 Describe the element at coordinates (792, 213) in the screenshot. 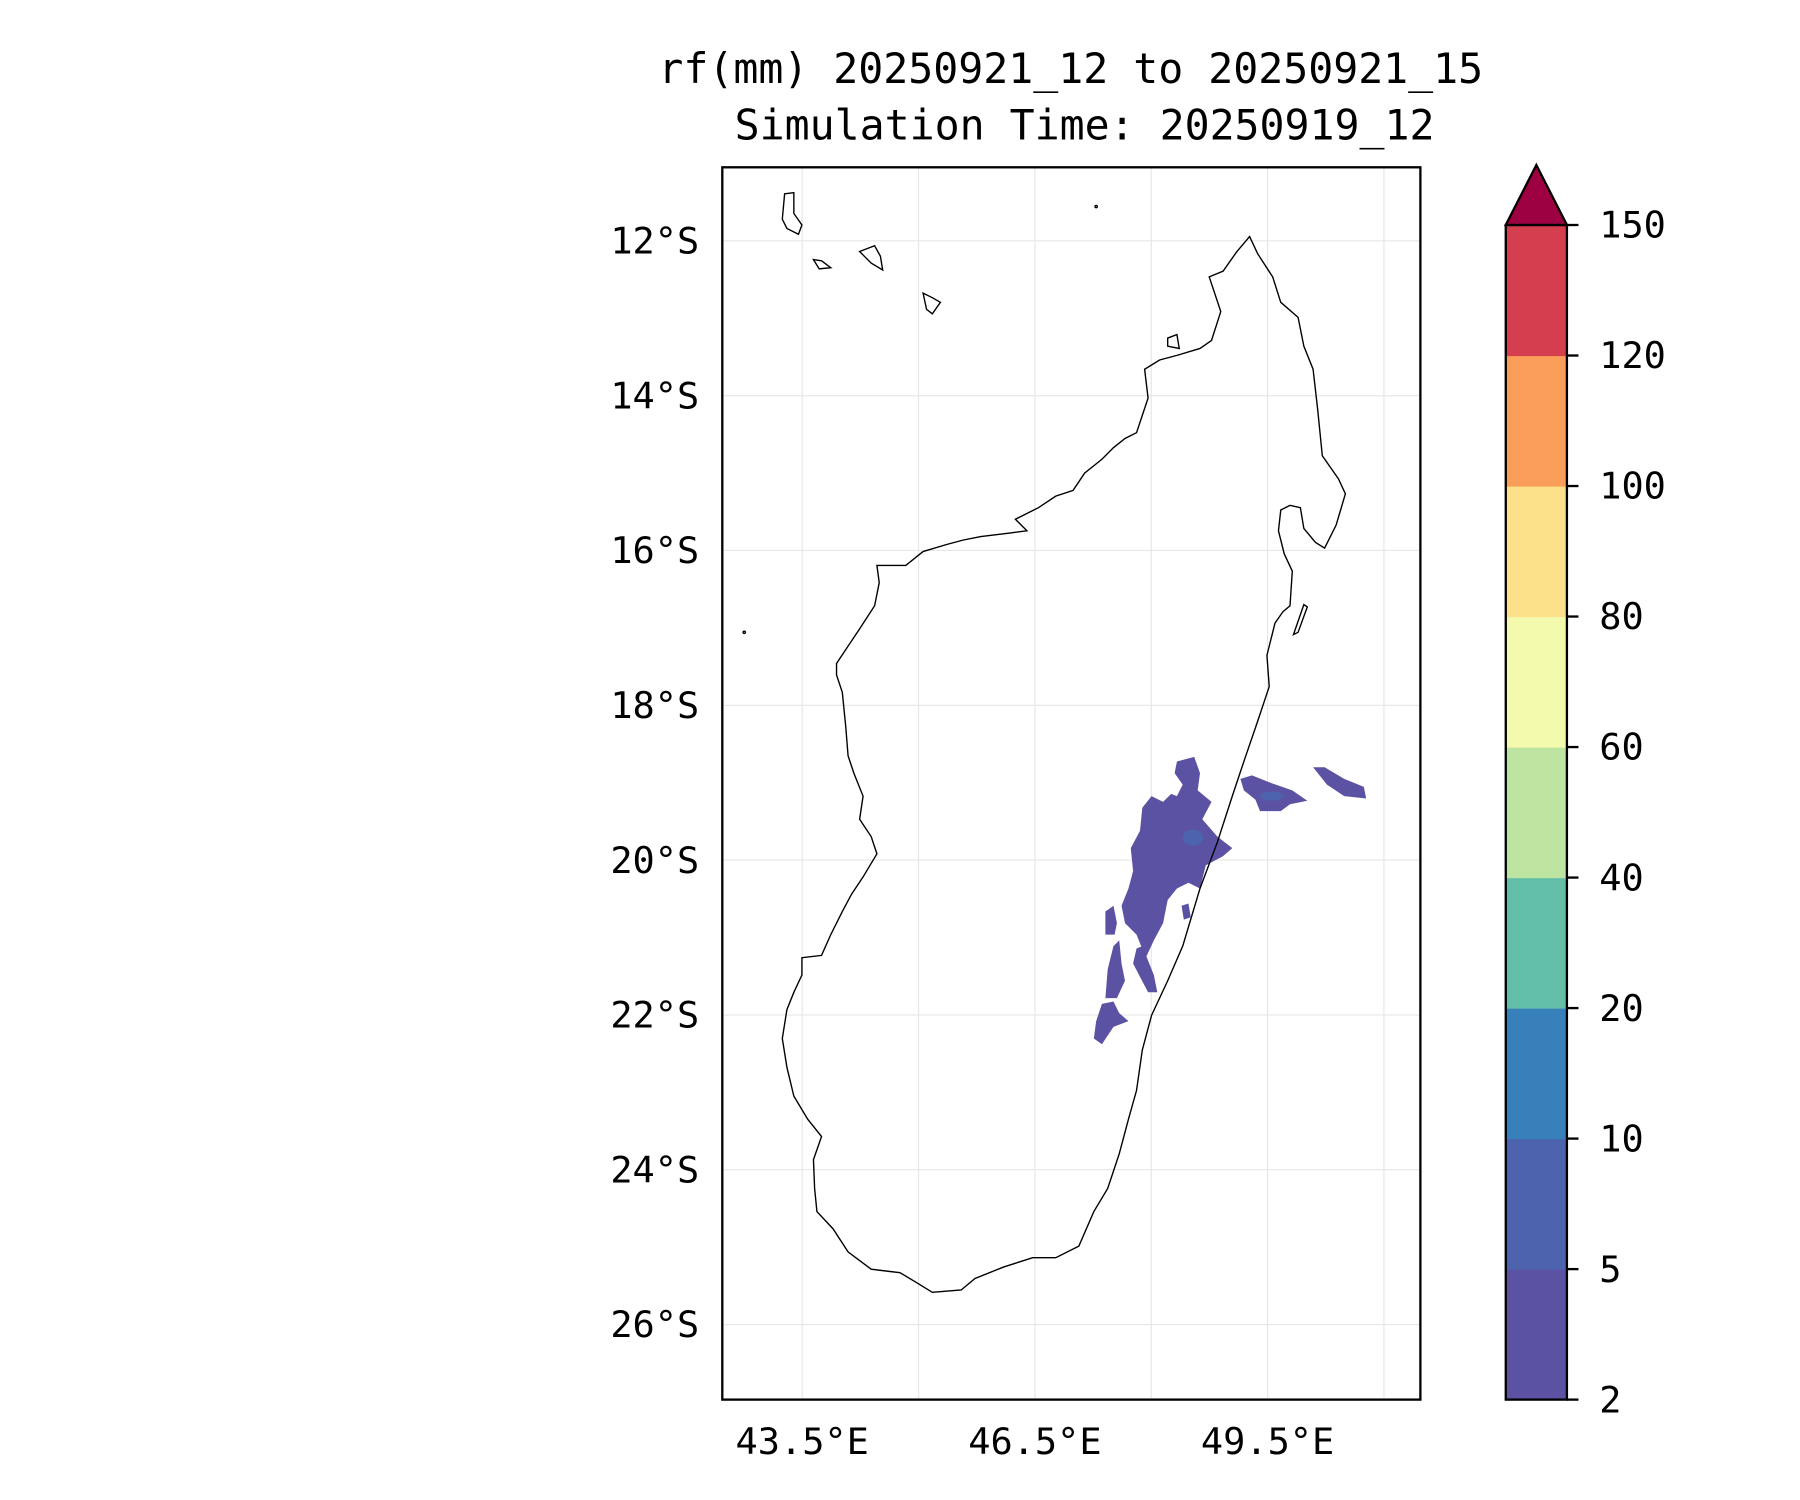

I see `grande-comore-island` at that location.